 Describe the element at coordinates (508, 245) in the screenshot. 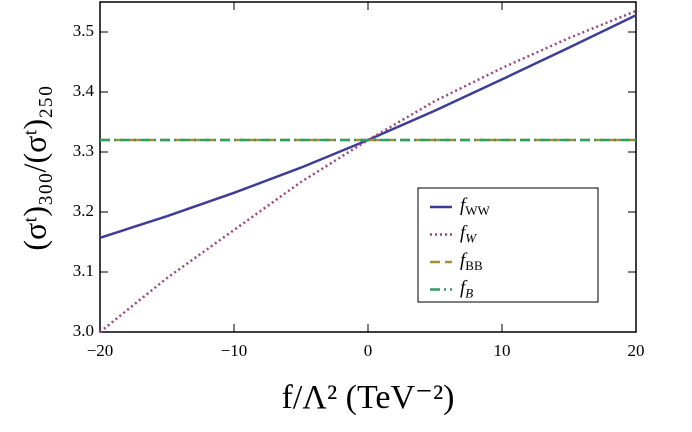

I see `legend-box` at that location.